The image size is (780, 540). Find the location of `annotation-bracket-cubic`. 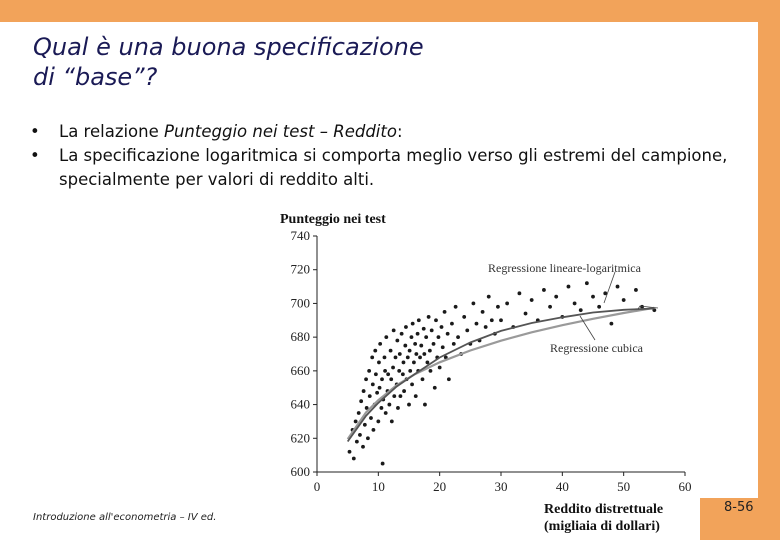

annotation-bracket-cubic is located at coordinates (648, 307).